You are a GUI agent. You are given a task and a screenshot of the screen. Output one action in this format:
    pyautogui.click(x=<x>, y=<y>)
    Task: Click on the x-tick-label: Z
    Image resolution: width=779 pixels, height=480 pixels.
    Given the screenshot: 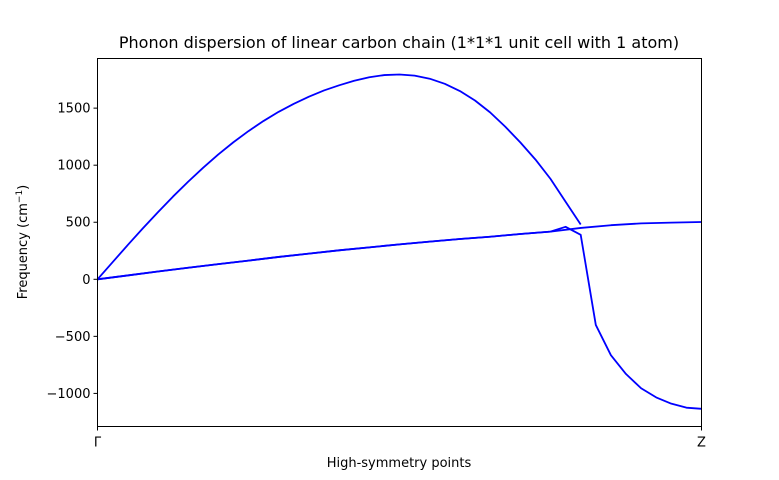 What is the action you would take?
    pyautogui.click(x=701, y=443)
    